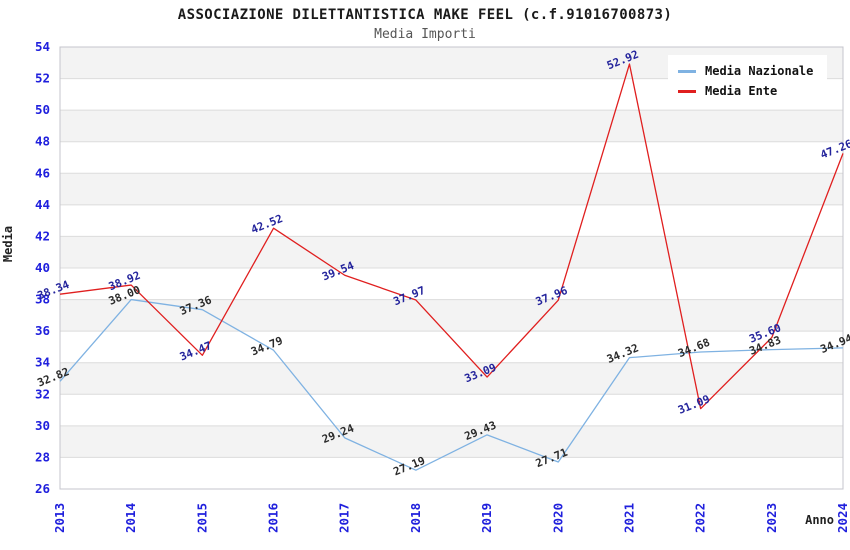 This screenshot has width=850, height=550. I want to click on legend-item-media-nazionale: Media Nazionale, so click(745, 71).